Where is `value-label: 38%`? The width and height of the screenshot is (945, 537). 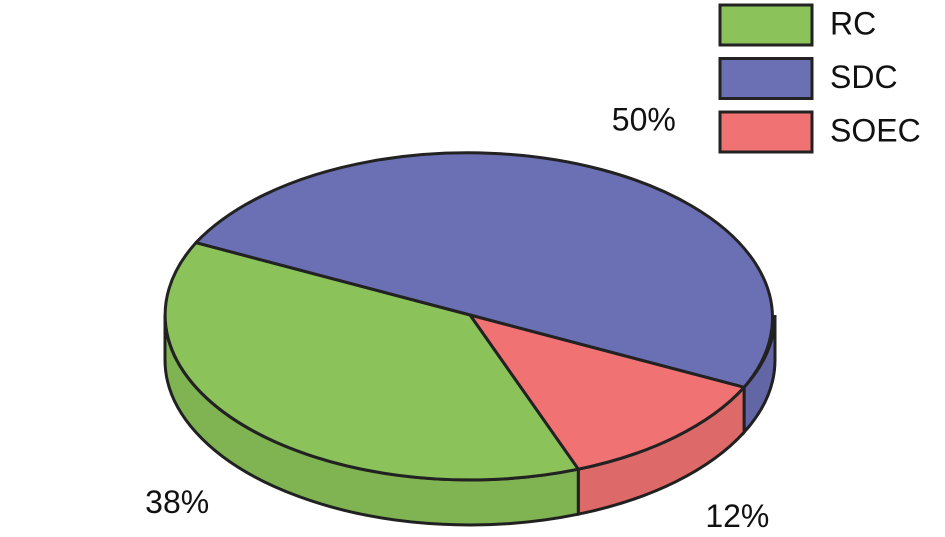 value-label: 38% is located at coordinates (177, 502).